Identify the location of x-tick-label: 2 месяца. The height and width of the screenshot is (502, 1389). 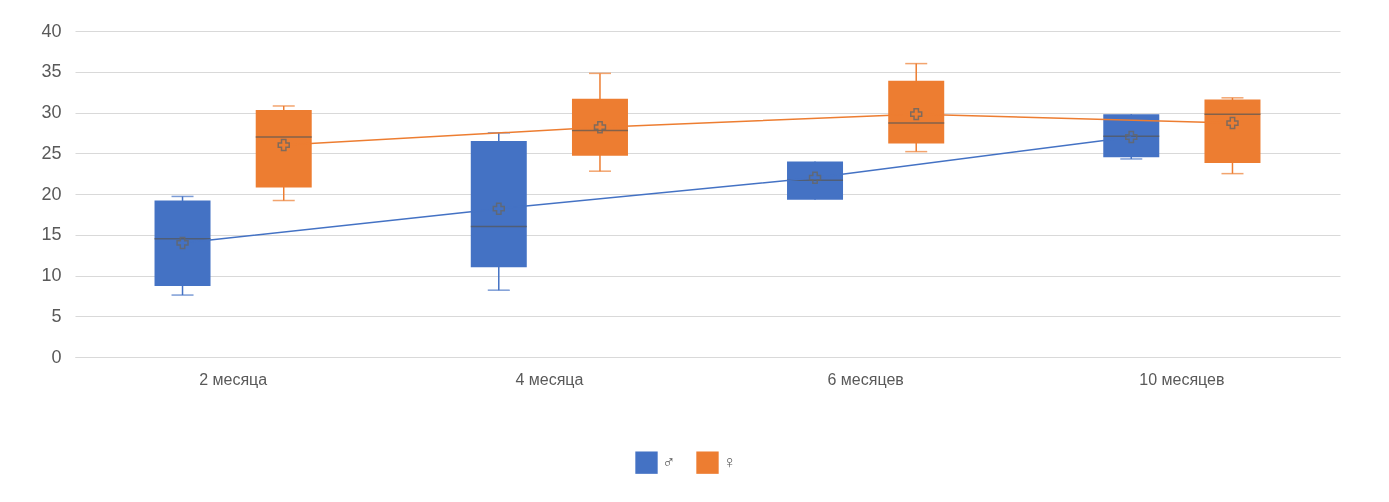
(233, 379).